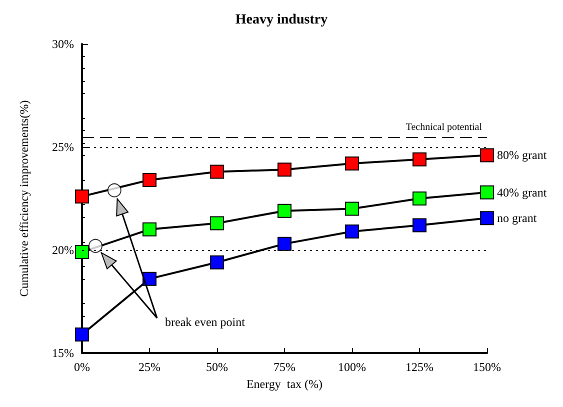  I want to click on chart-title: Heavy industry, so click(281, 20).